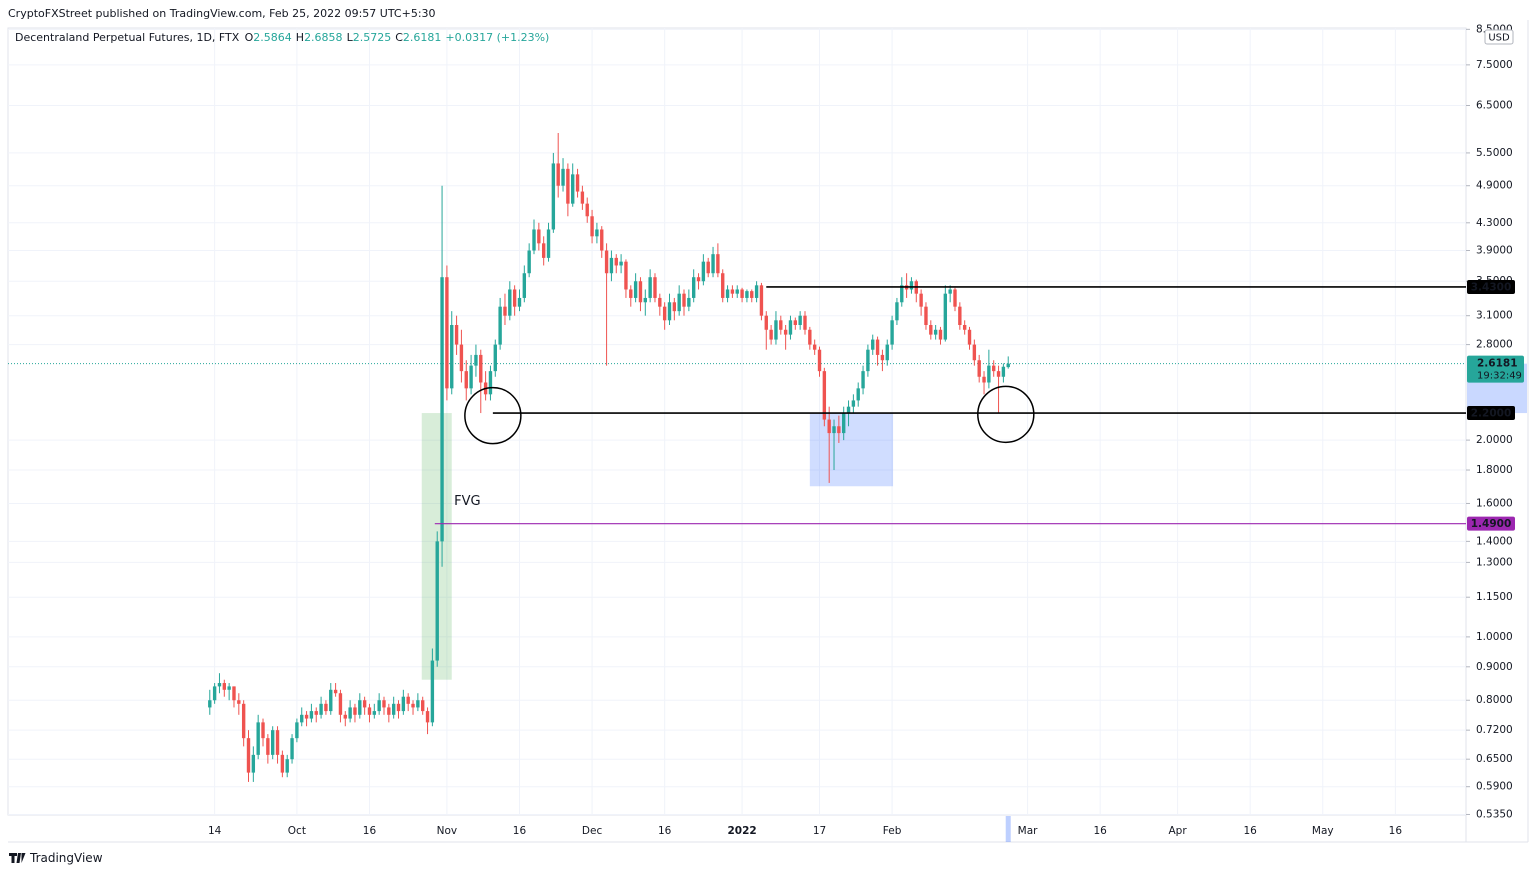 Image resolution: width=1536 pixels, height=874 pixels. I want to click on annotation: FVG, so click(467, 501).